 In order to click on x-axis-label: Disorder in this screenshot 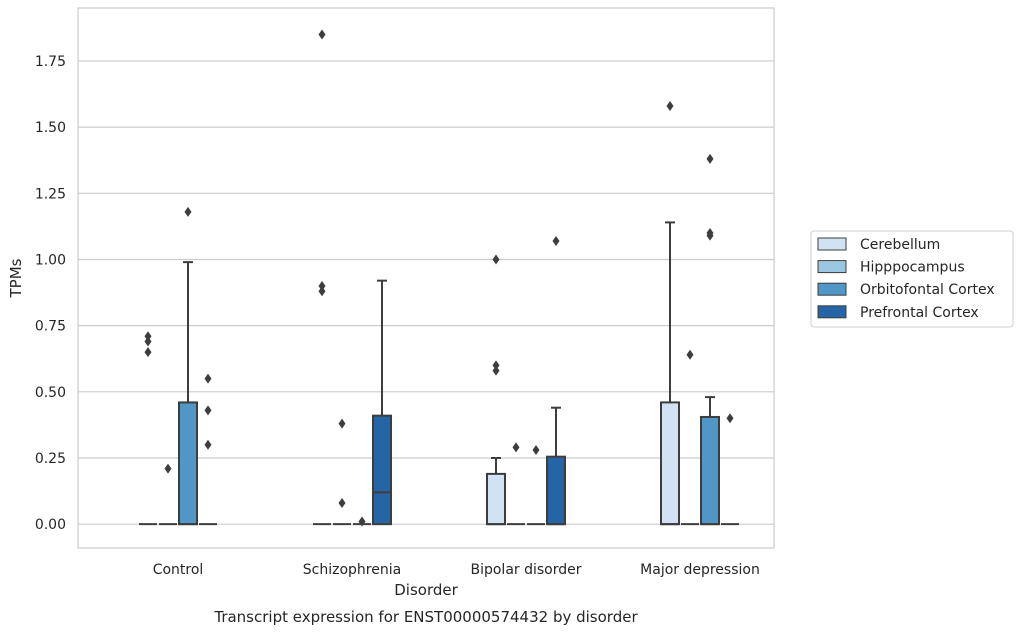, I will do `click(426, 590)`.